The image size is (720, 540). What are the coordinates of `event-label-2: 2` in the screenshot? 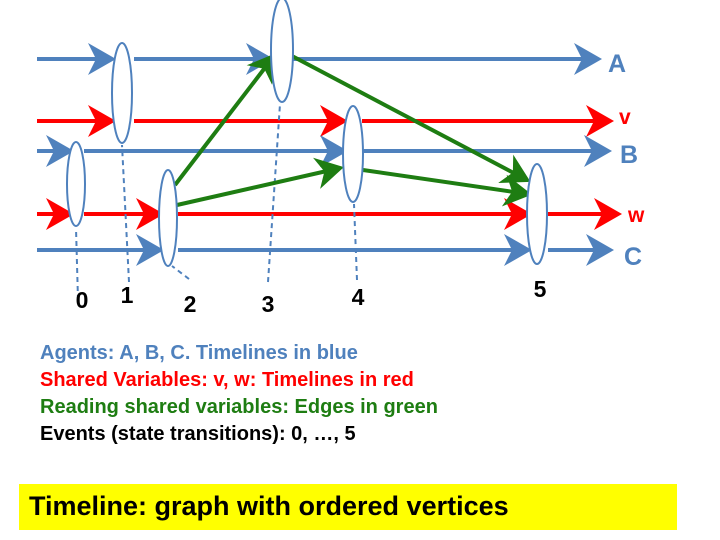 It's located at (190, 304).